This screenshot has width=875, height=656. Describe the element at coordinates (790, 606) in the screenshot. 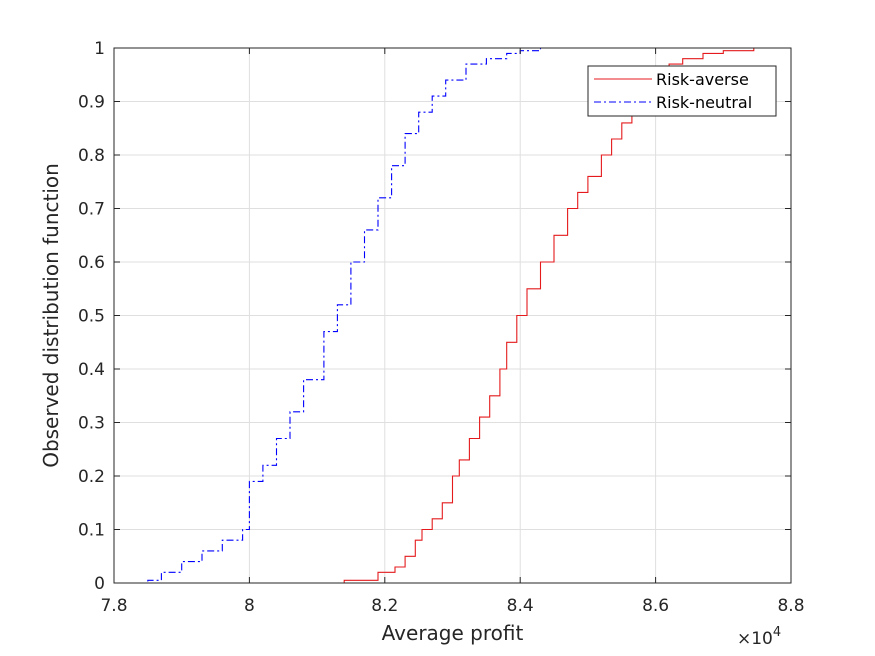

I see `x-tick-label: 8.8` at that location.